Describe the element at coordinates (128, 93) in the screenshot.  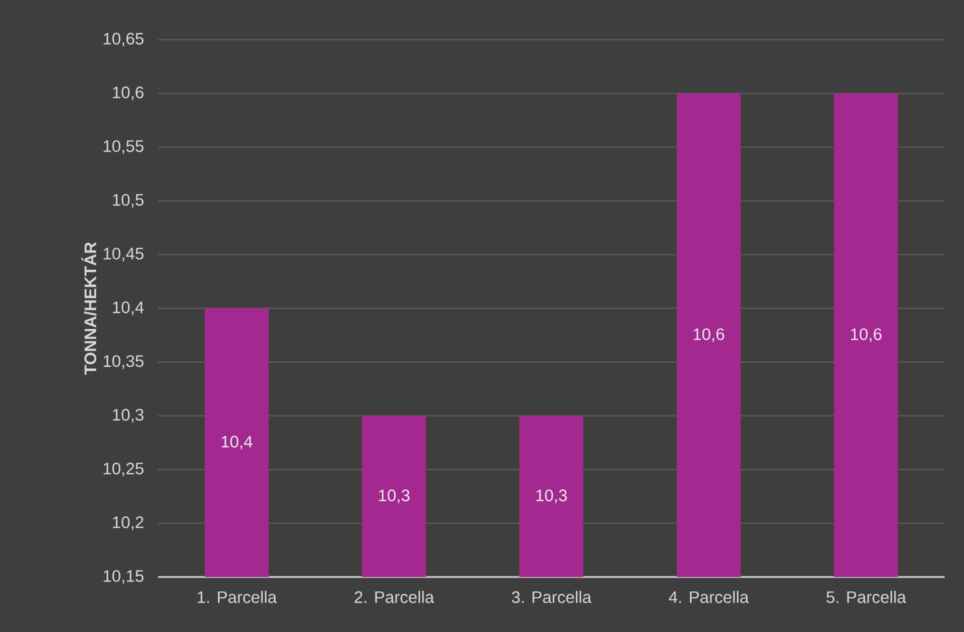
I see `y-tick-label: 10,6` at that location.